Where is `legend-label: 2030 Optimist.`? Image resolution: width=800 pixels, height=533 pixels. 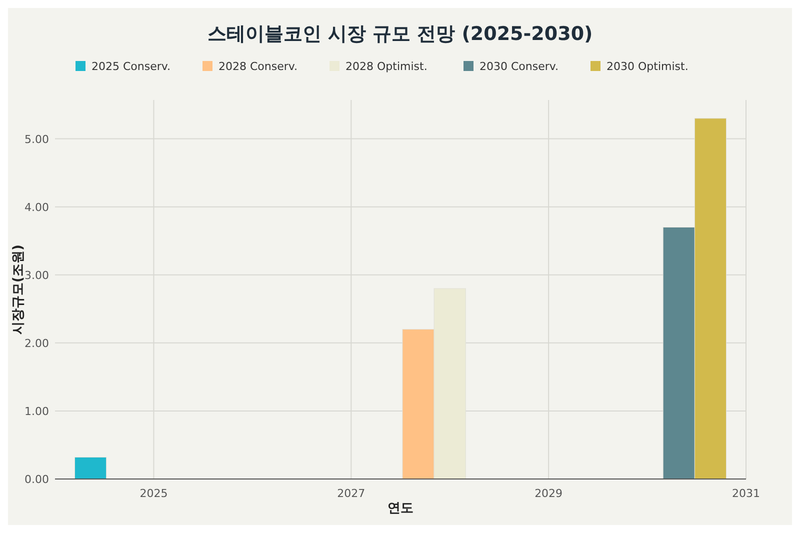 legend-label: 2030 Optimist. is located at coordinates (647, 66).